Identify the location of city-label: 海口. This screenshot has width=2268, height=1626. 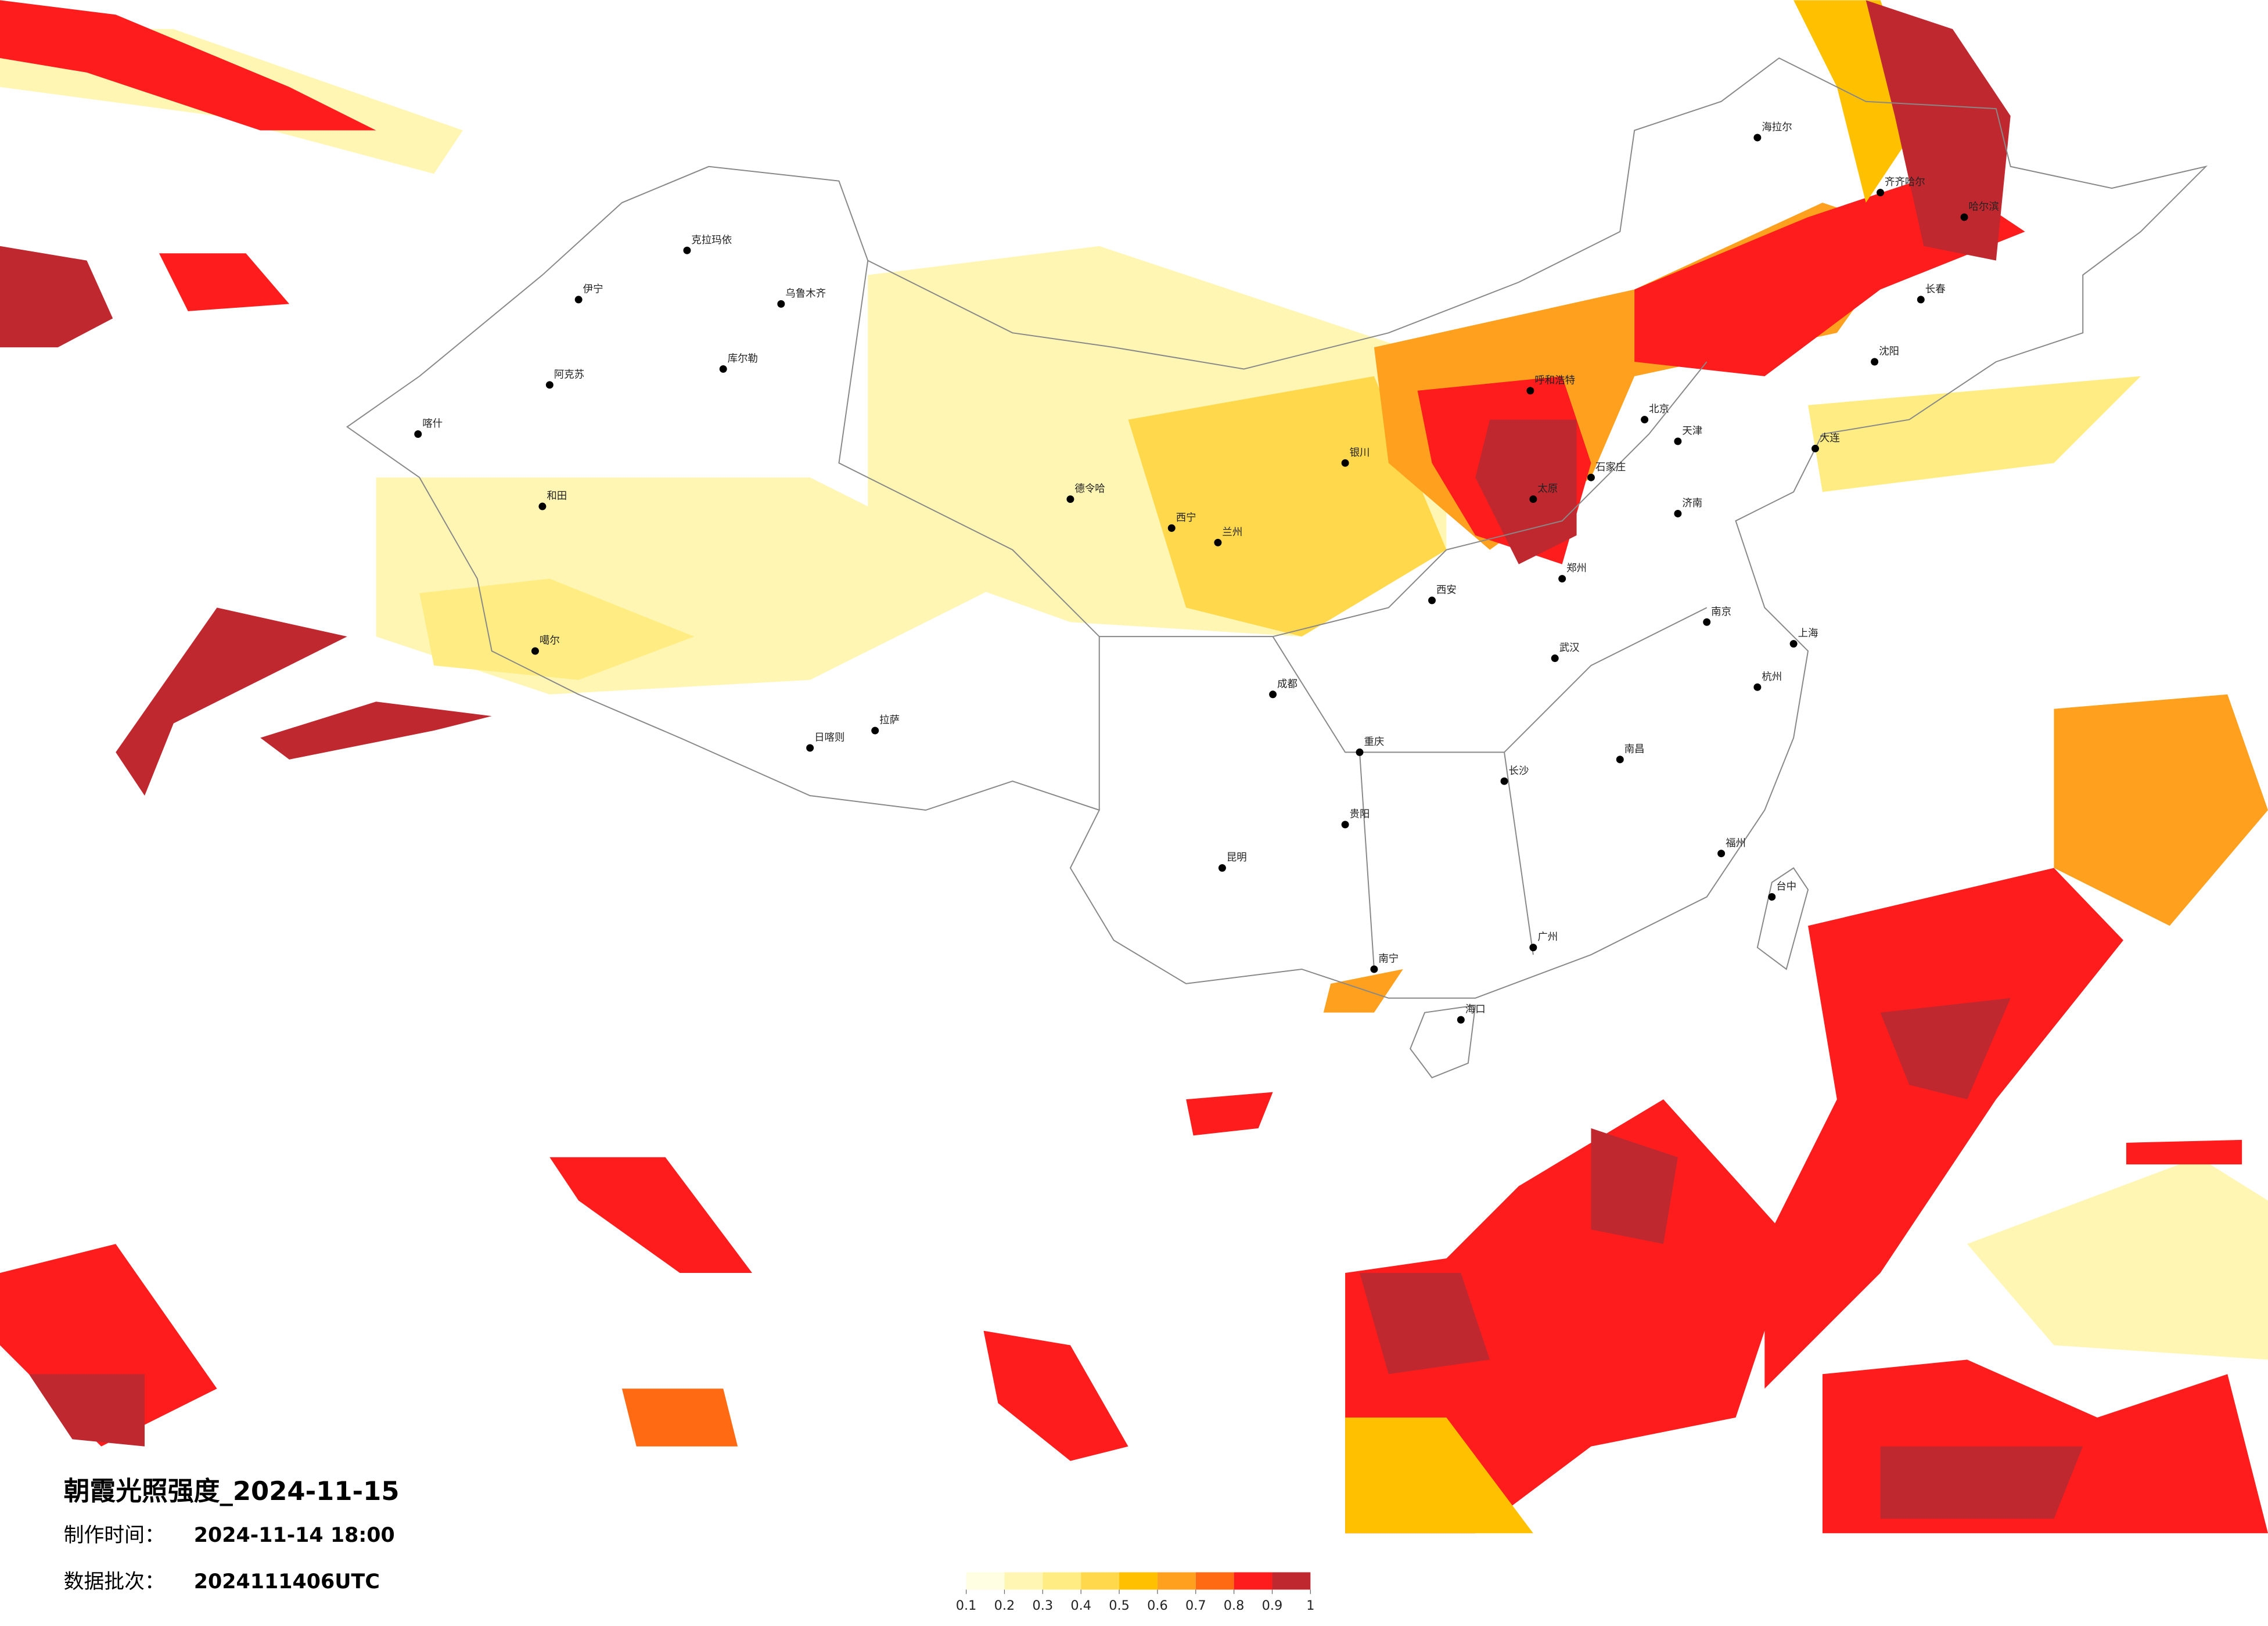
(1475, 1010).